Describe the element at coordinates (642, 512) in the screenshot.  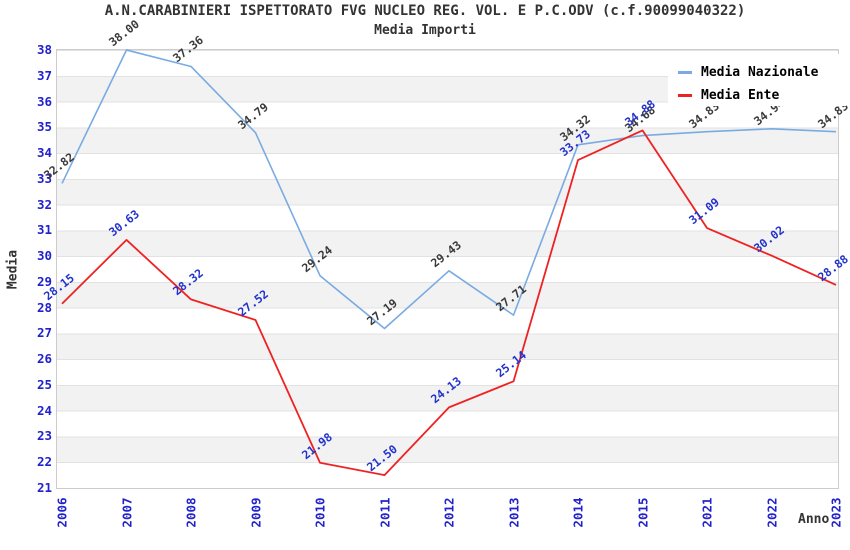
I see `x-tick-label: 2015` at that location.